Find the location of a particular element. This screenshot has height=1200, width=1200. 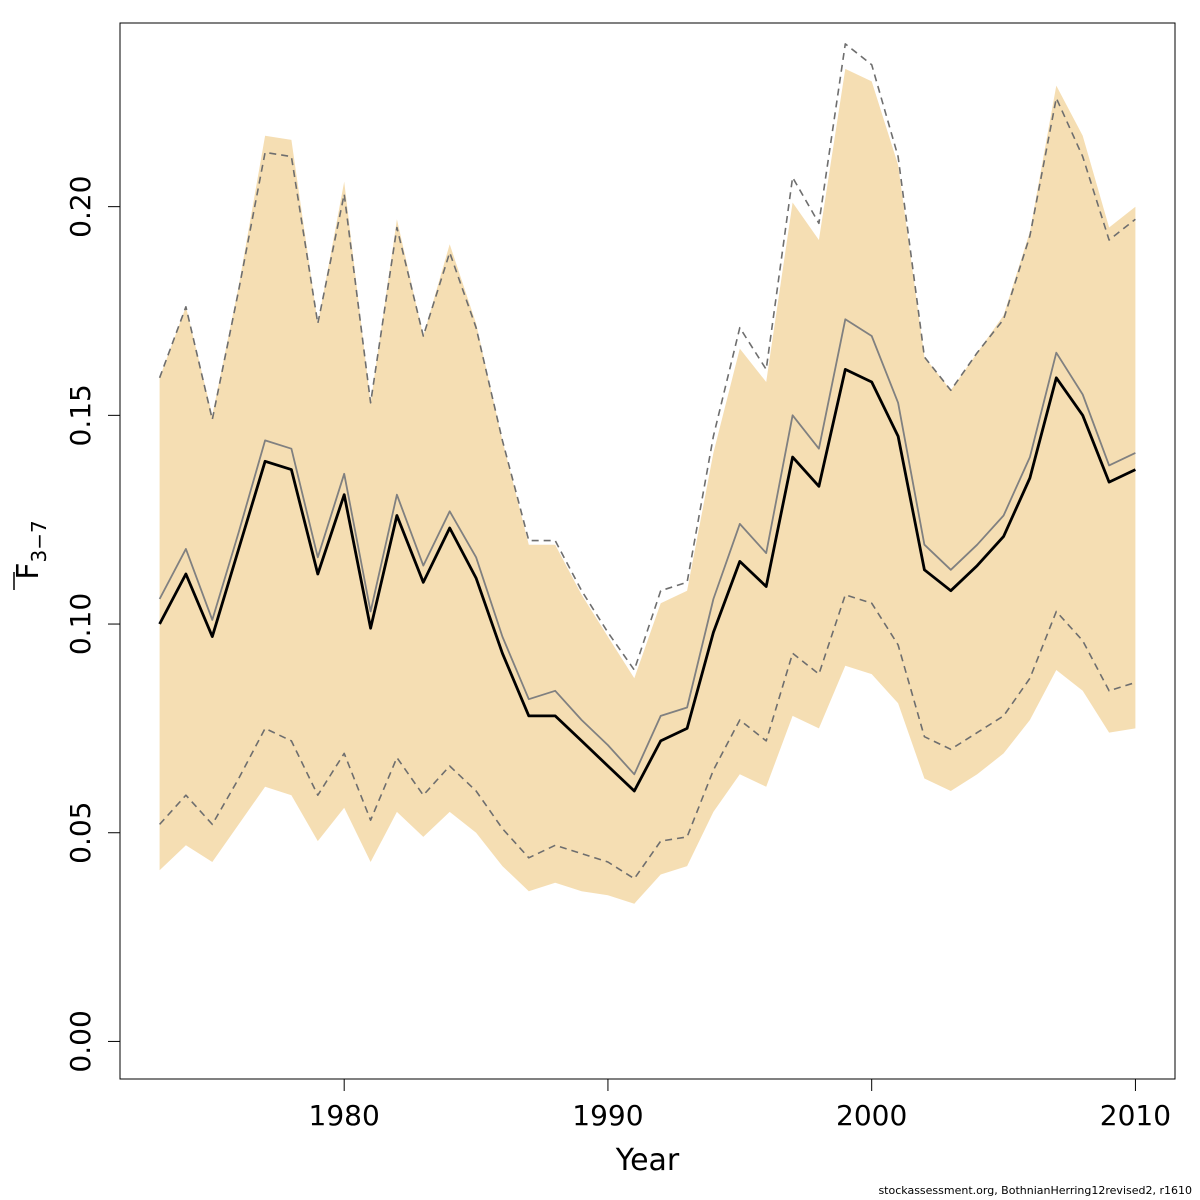

svg-text: F3−7 is located at coordinates (31, 549).